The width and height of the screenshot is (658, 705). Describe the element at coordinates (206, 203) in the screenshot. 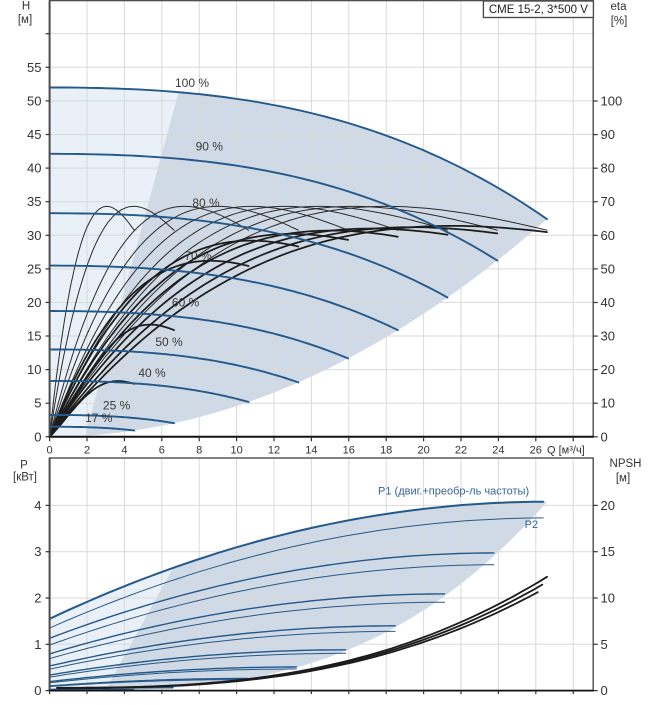

I see `svg-text: 80 %` at that location.